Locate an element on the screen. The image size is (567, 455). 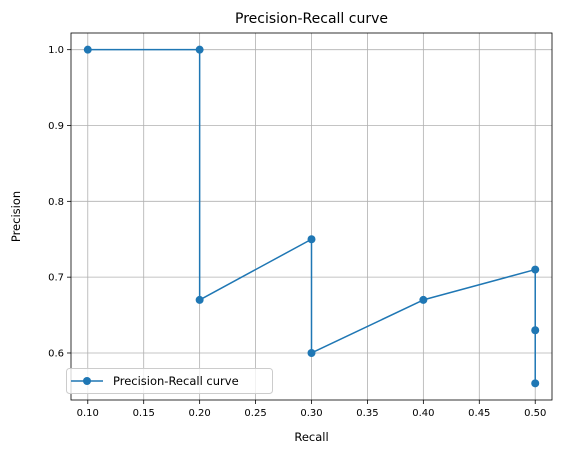
chart-title: Precision-Recall curve is located at coordinates (311, 19).